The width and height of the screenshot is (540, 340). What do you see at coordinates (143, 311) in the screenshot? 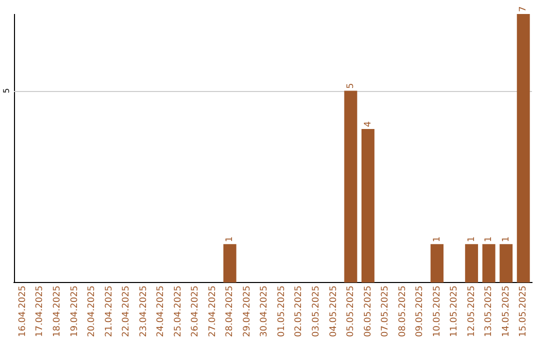
I see `x-tick-label: 23.04.2025` at bounding box center [143, 311].